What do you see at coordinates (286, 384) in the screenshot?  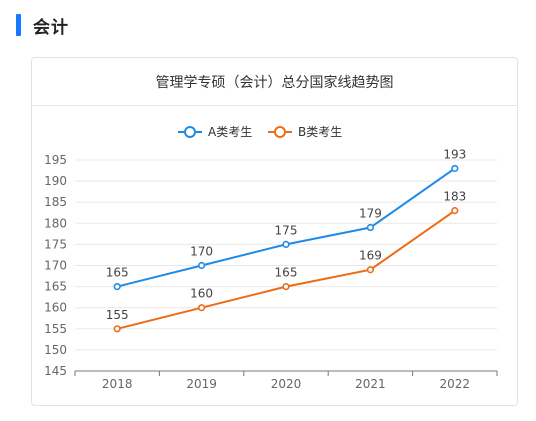 I see `x-tick-label: 2020` at bounding box center [286, 384].